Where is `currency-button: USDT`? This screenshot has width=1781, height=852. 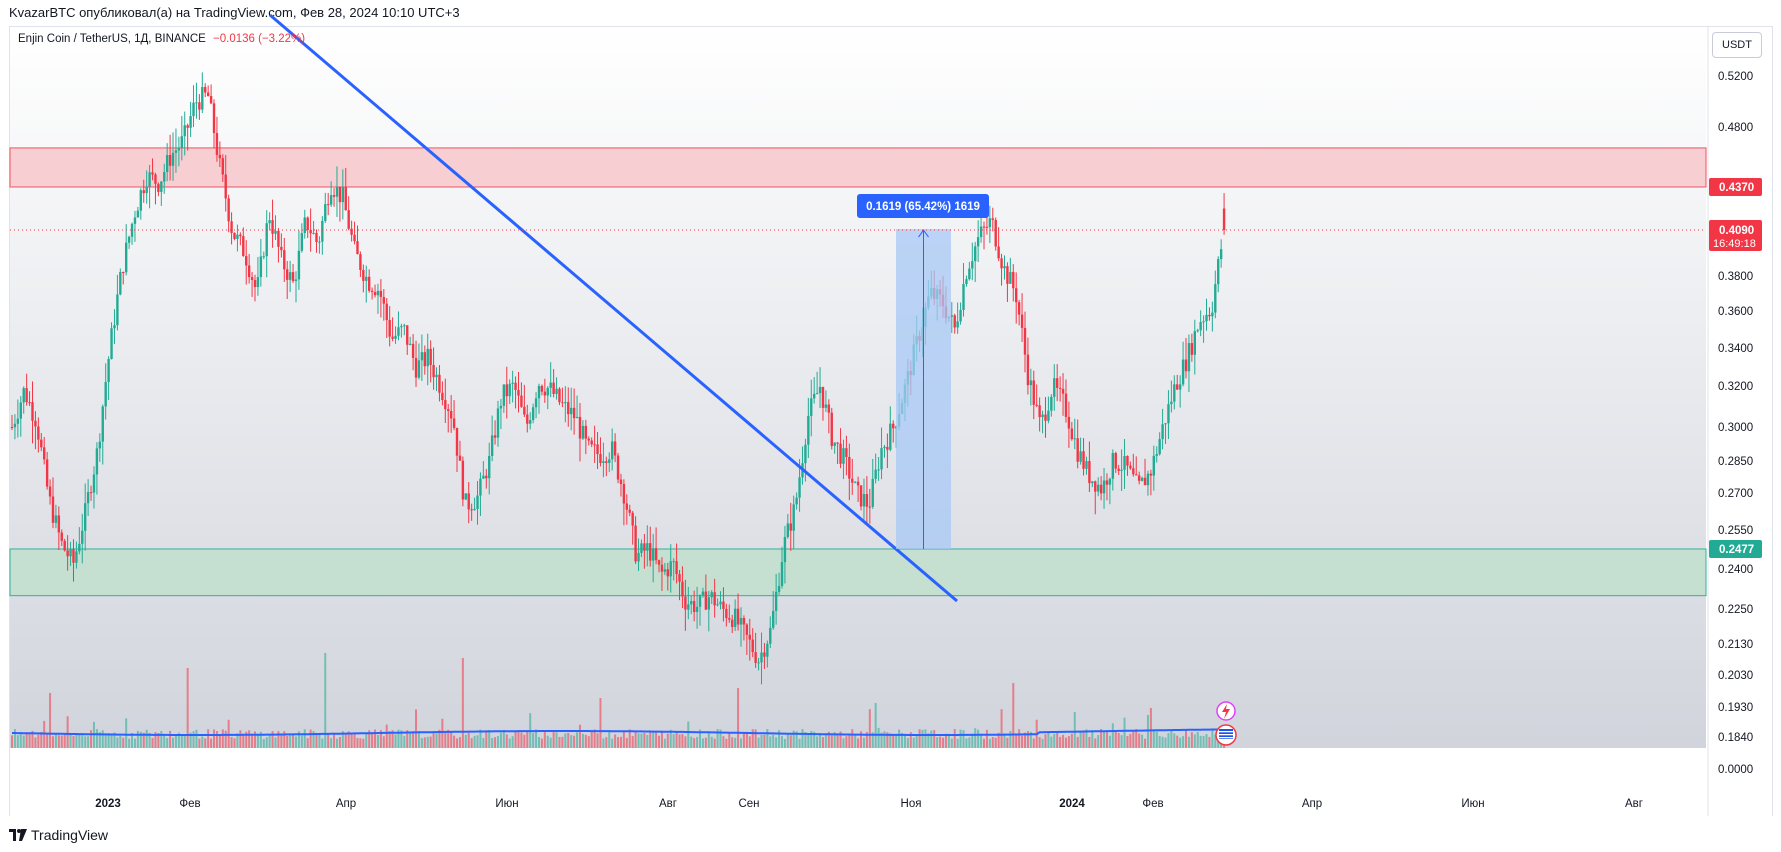 currency-button: USDT is located at coordinates (1737, 45).